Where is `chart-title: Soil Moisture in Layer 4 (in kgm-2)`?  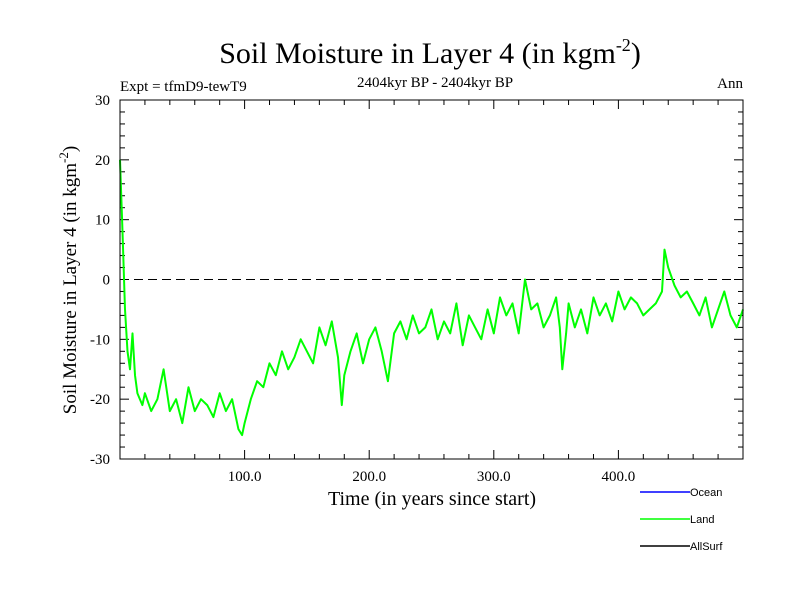
chart-title: Soil Moisture in Layer 4 (in kgm-2) is located at coordinates (430, 52).